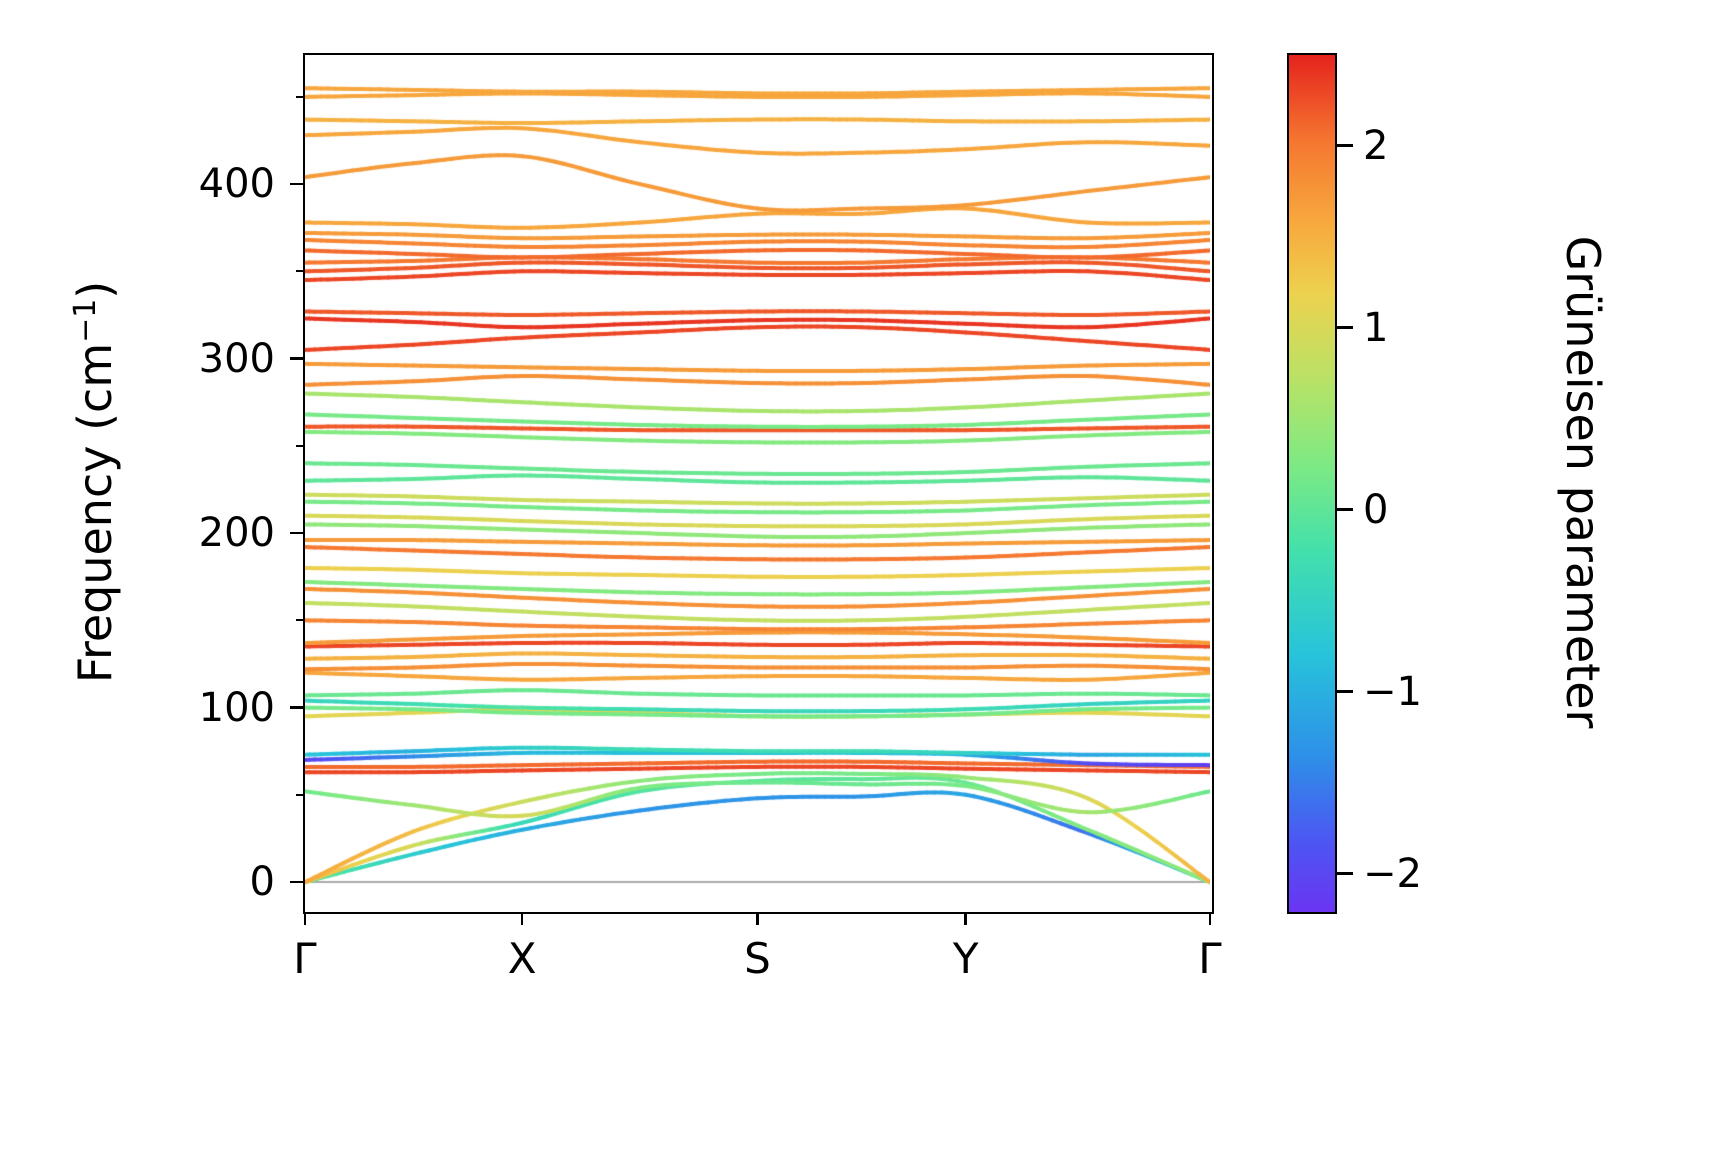  What do you see at coordinates (262, 882) in the screenshot?
I see `y-tick-label: 0` at bounding box center [262, 882].